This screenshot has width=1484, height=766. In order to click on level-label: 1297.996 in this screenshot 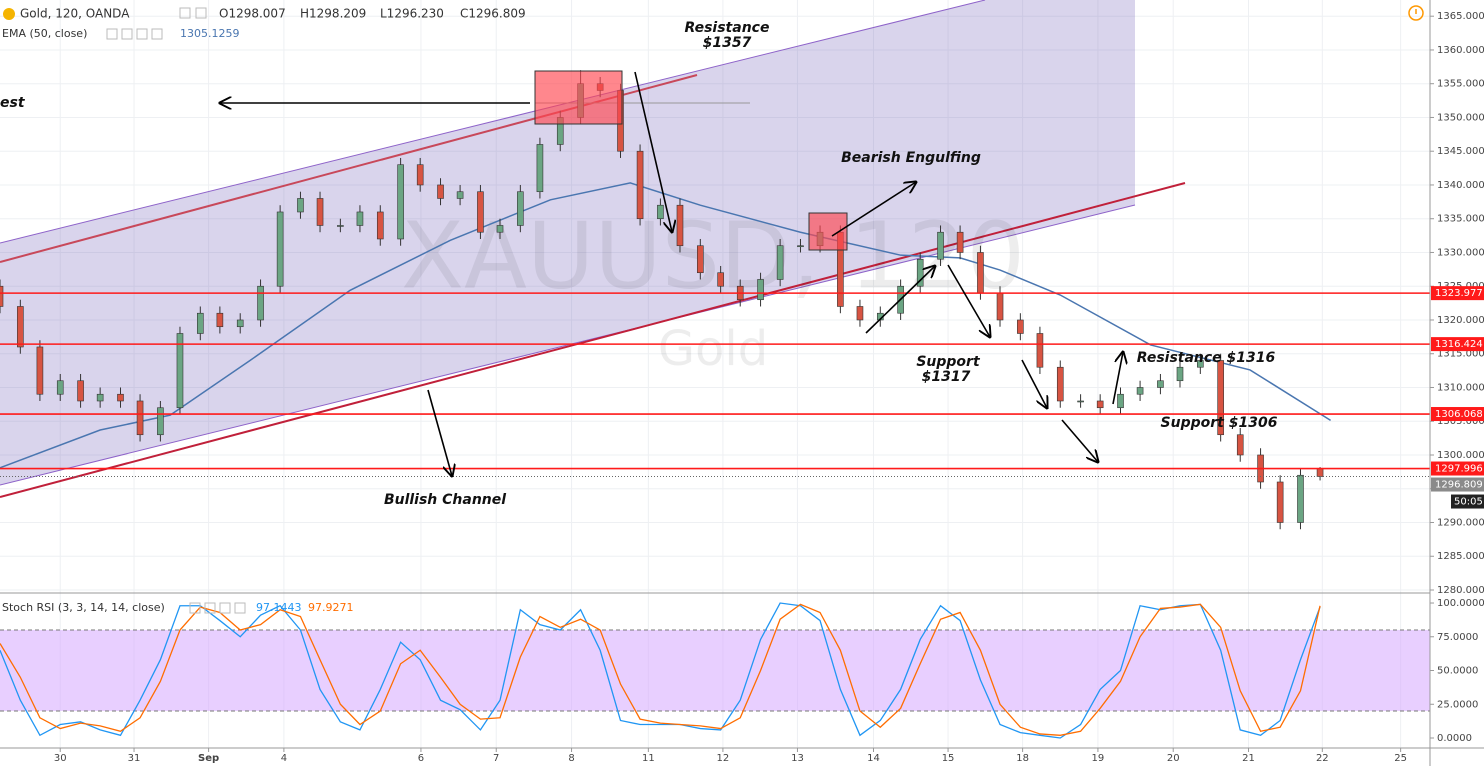, I will do `click(1459, 469)`.